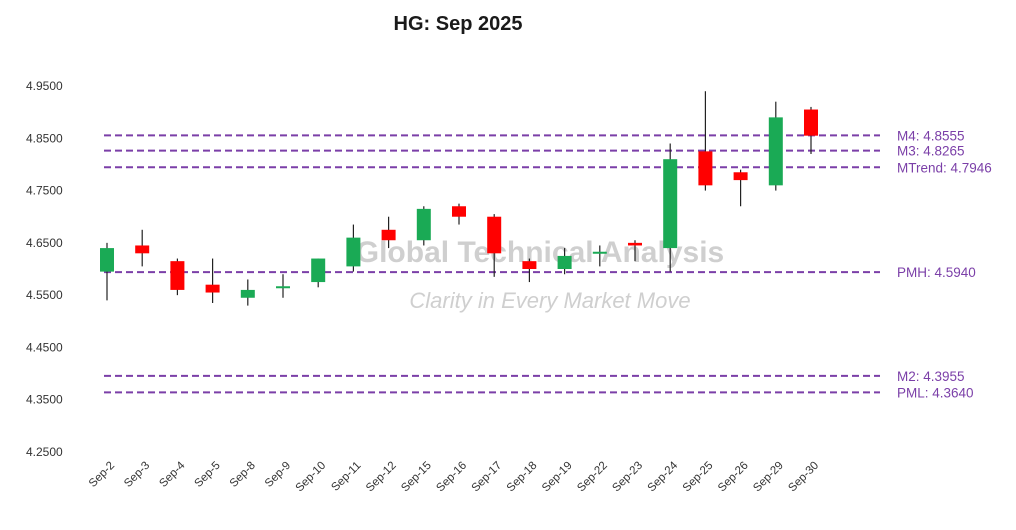 The width and height of the screenshot is (1016, 530). Describe the element at coordinates (44, 400) in the screenshot. I see `y-tick-label: 4.3500` at that location.